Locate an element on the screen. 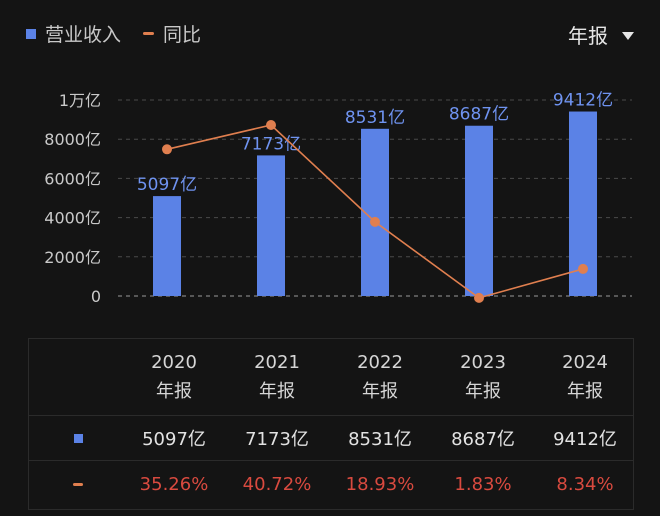 The height and width of the screenshot is (516, 660). revenue-cell: 9412亿 is located at coordinates (585, 439).